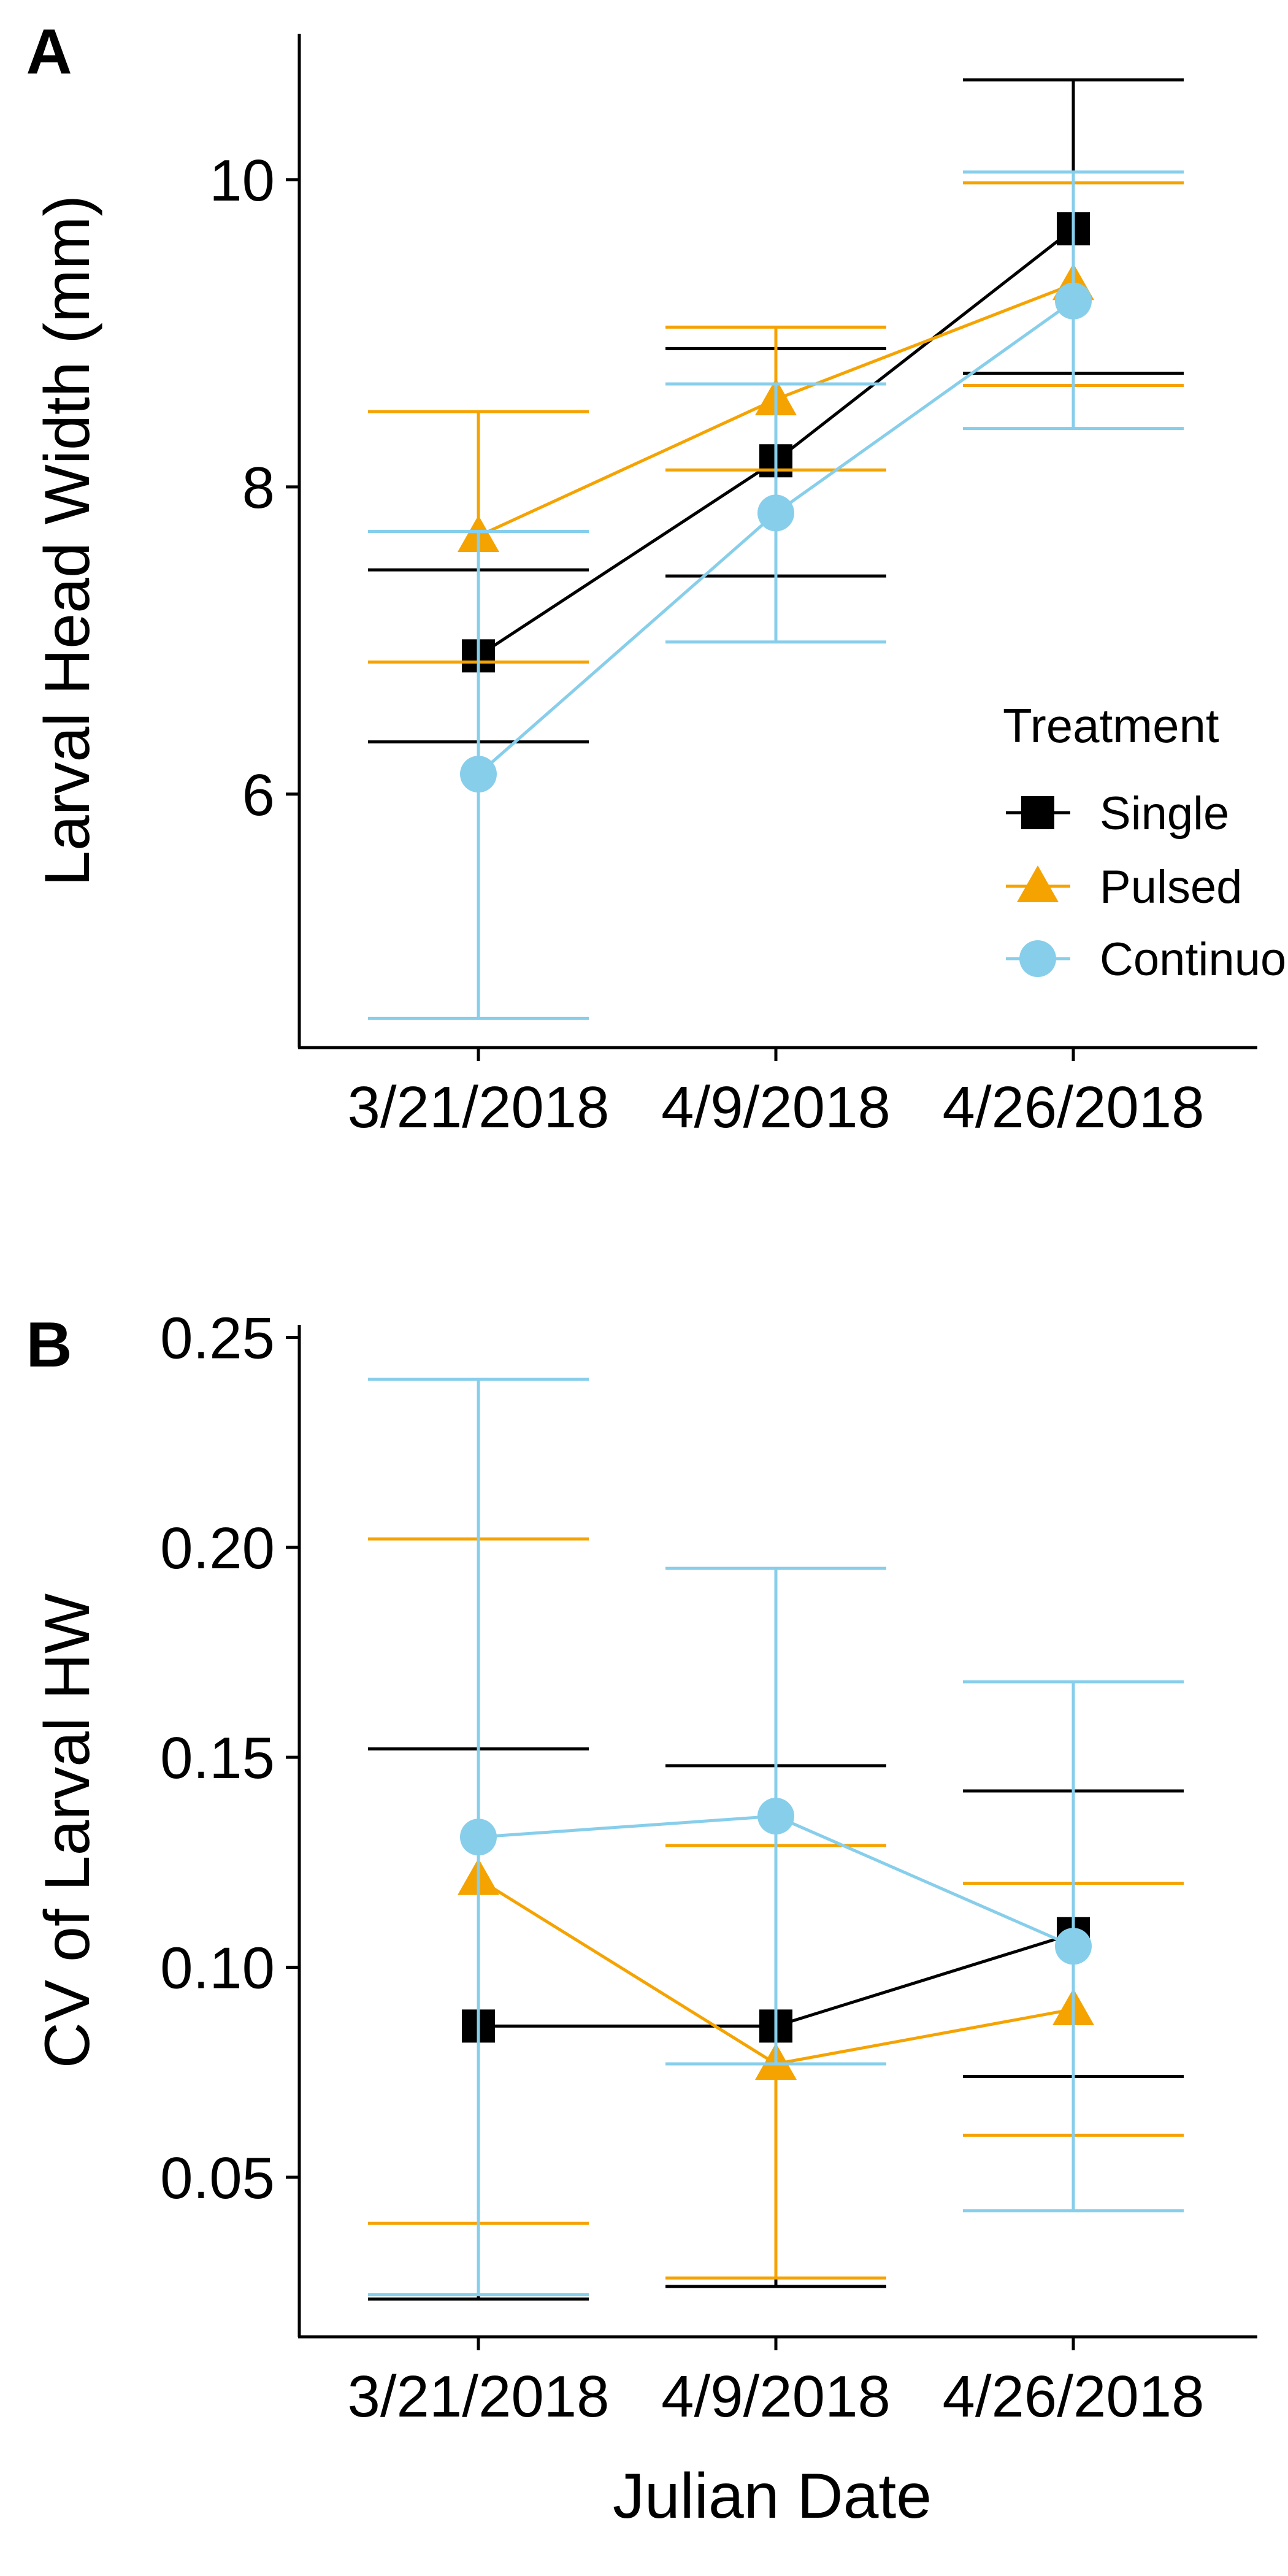  What do you see at coordinates (258, 795) in the screenshot?
I see `y-tick-label: 6` at bounding box center [258, 795].